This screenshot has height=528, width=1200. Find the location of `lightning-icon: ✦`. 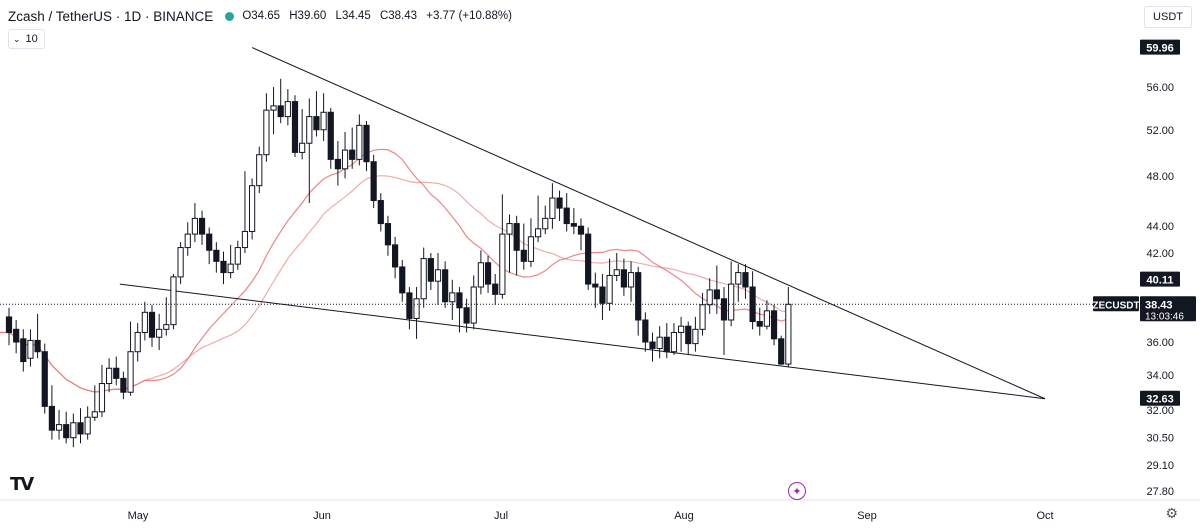

lightning-icon: ✦ is located at coordinates (797, 491).